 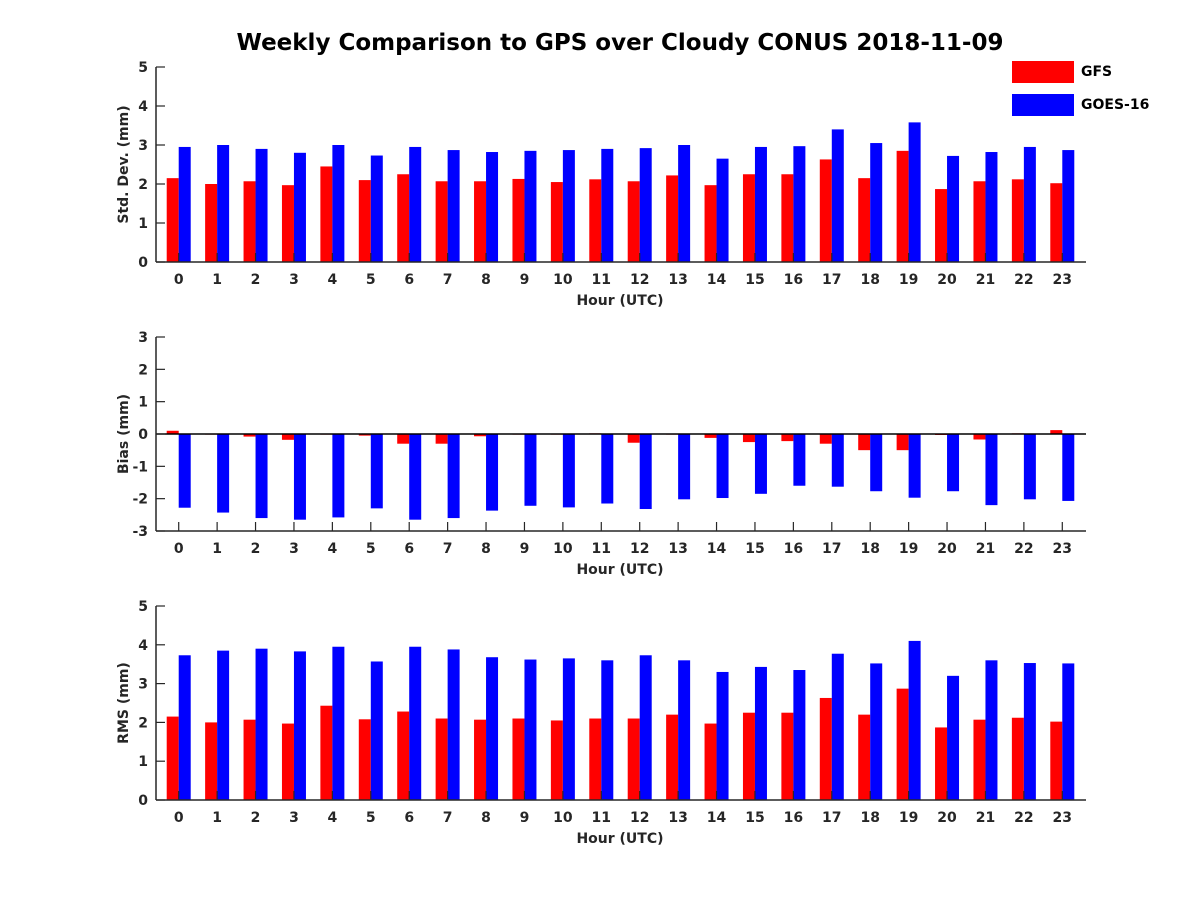 What do you see at coordinates (143, 370) in the screenshot?
I see `bias-ytick-label: 2` at bounding box center [143, 370].